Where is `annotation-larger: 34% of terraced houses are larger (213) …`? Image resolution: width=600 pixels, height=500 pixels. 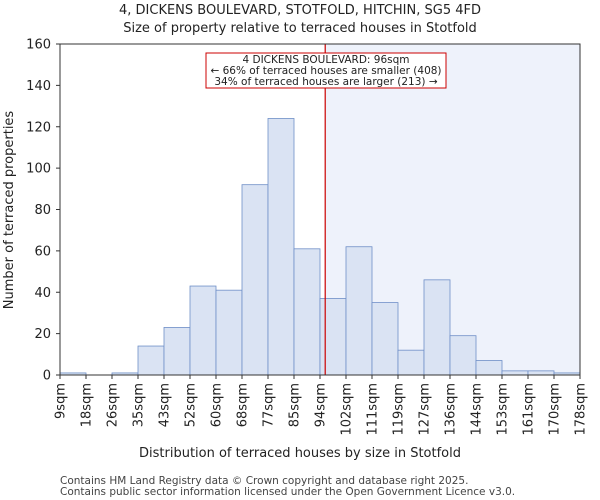 annotation-larger: 34% of terraced houses are larger (213) … is located at coordinates (325, 82).